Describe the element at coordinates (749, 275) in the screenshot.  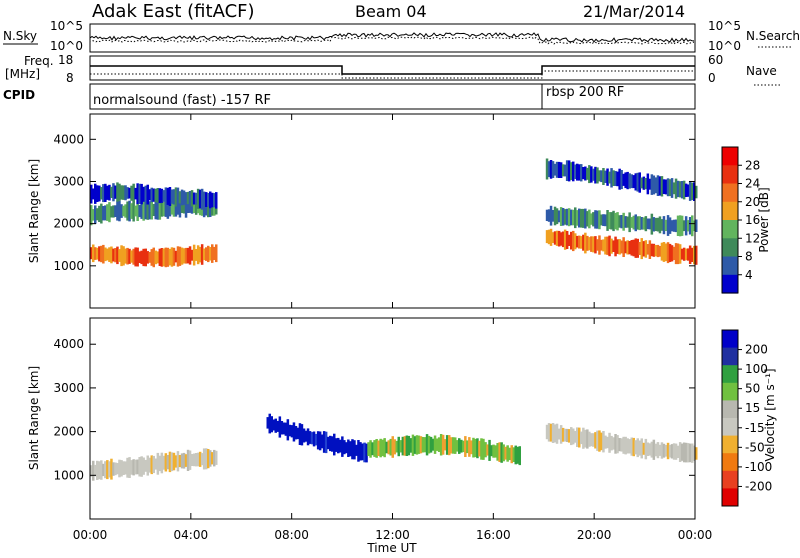
I see `colorbar-tick-label: 4` at that location.